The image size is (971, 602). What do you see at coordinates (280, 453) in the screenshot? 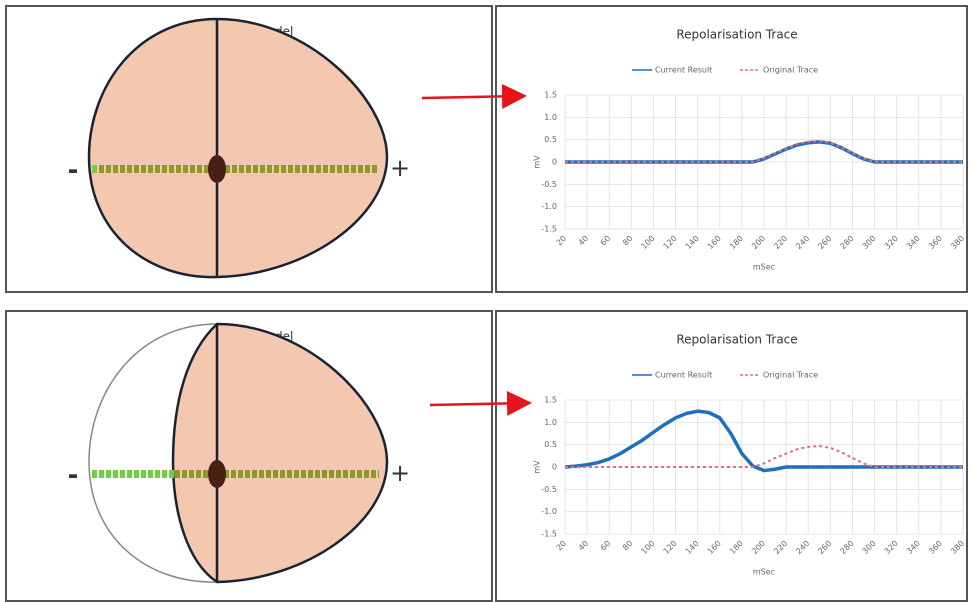
I see `egg-region` at bounding box center [280, 453].